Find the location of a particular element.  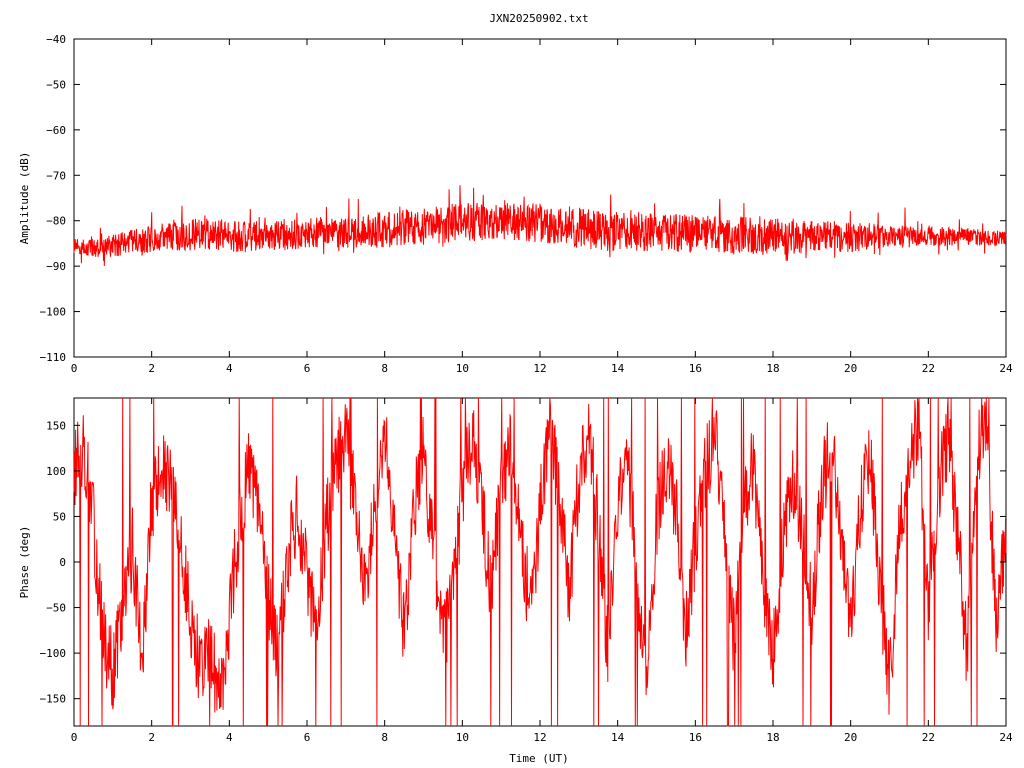

amplitude-x-tick-label: 22 is located at coordinates (928, 368).